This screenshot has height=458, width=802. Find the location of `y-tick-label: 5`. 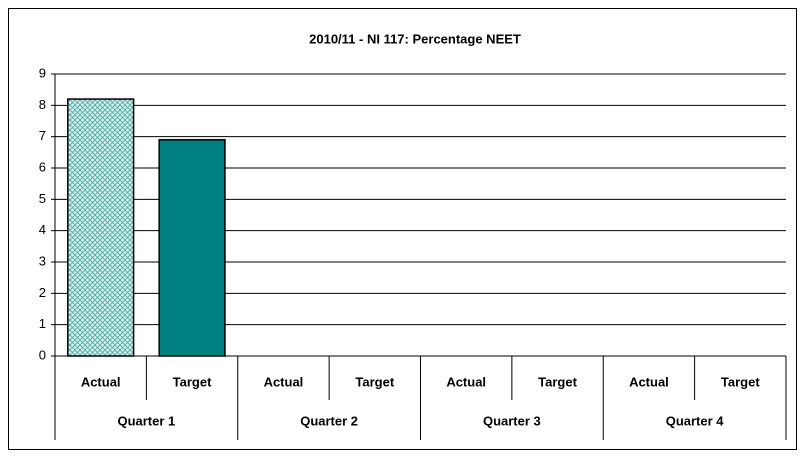

y-tick-label: 5 is located at coordinates (42, 198).